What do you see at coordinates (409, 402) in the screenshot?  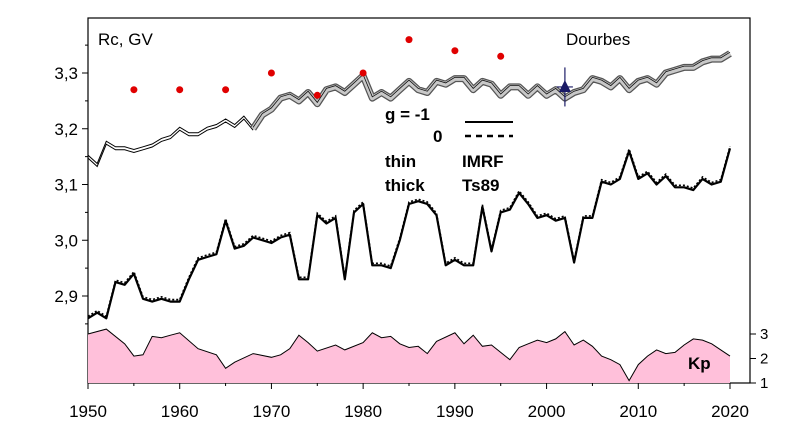 I see `x-axis: 1950 1960 1970 1980 1990 2000 2010 2020` at bounding box center [409, 402].